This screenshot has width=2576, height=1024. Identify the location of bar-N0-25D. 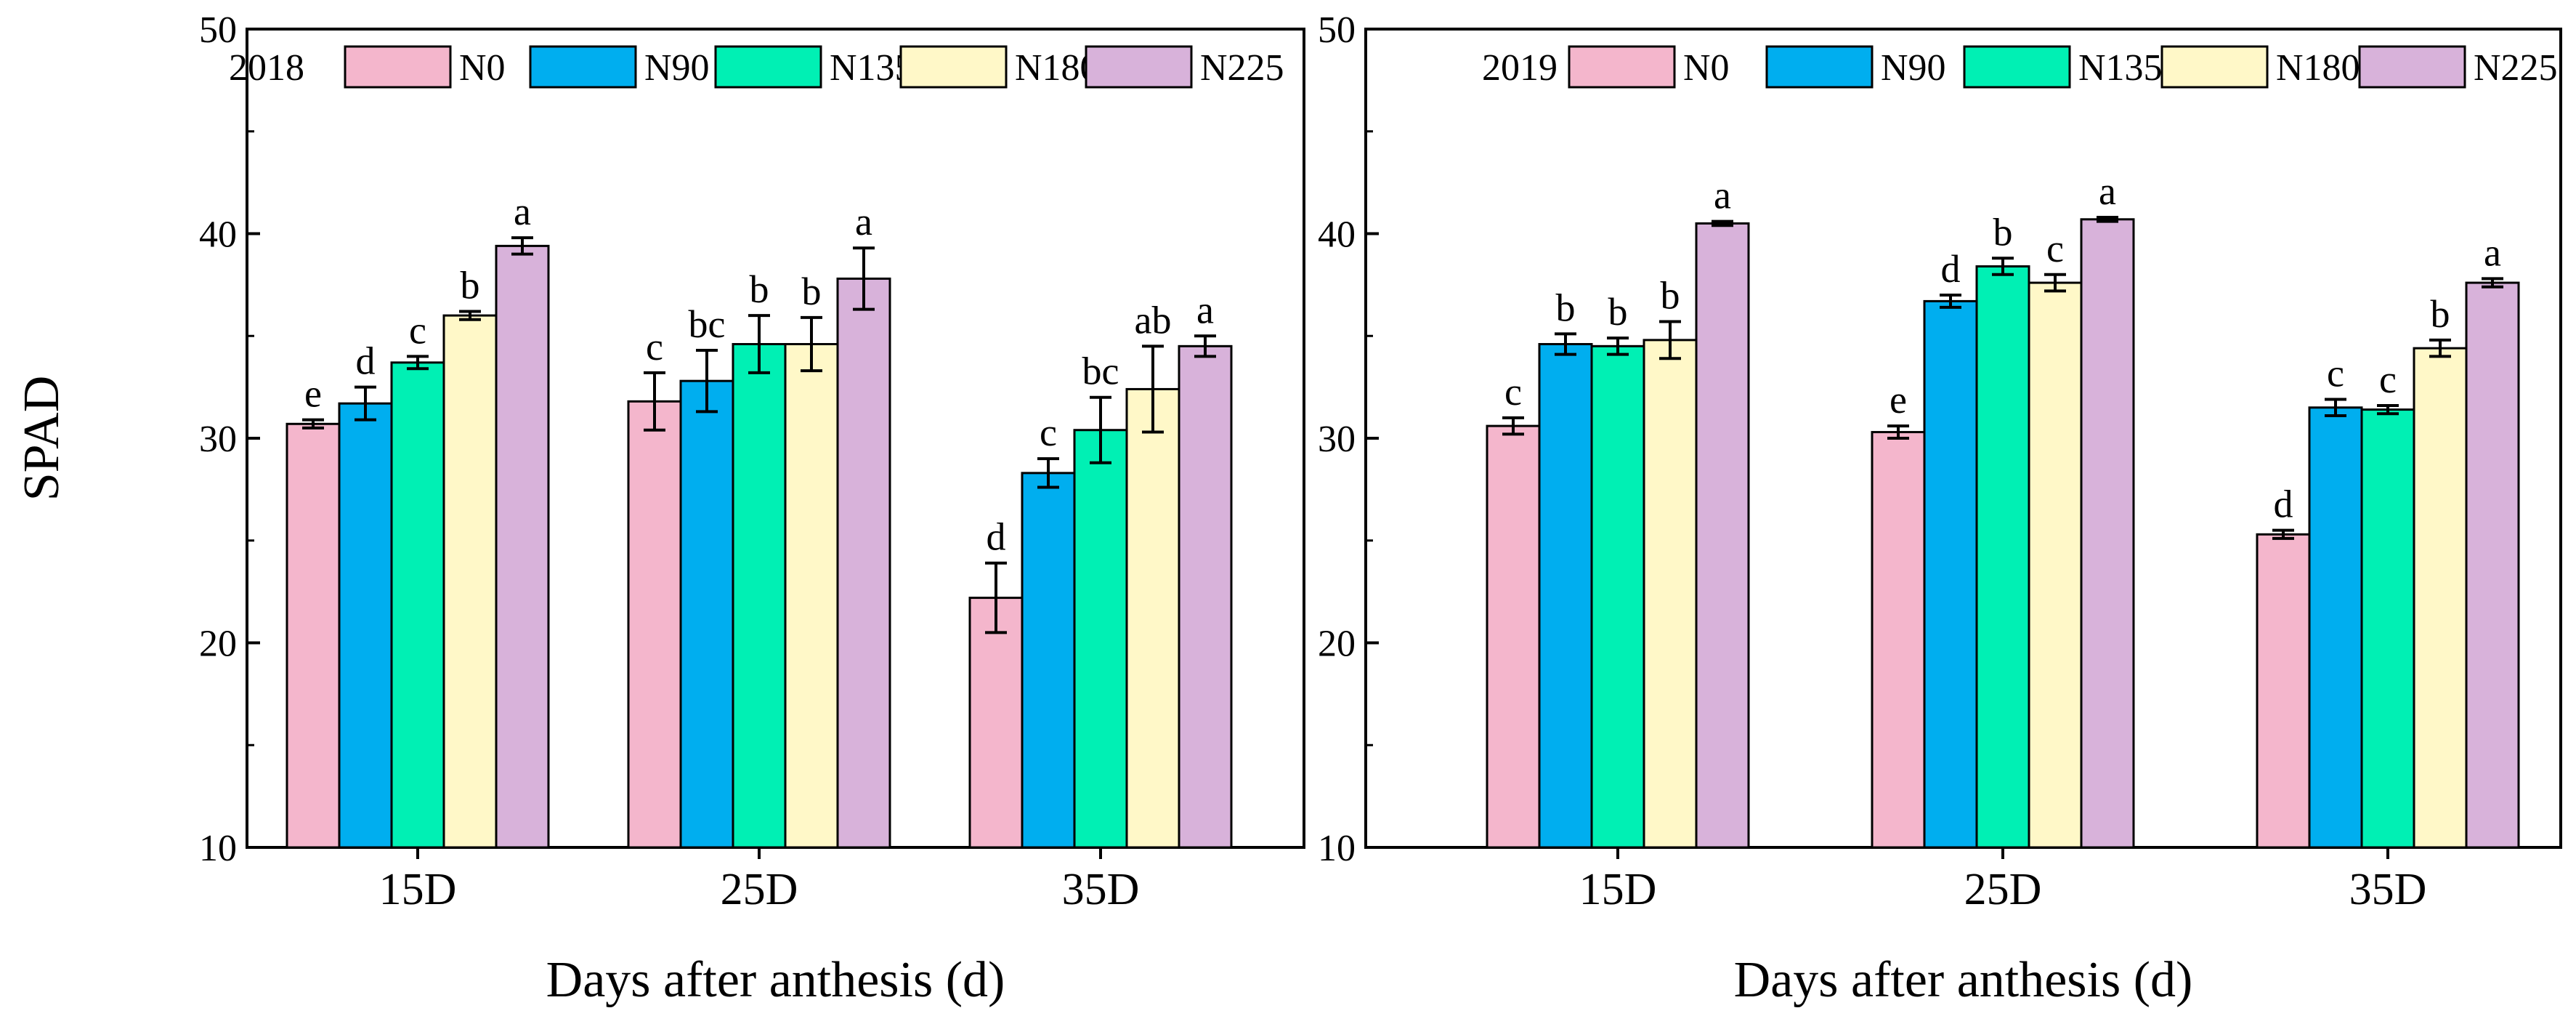
(654, 624).